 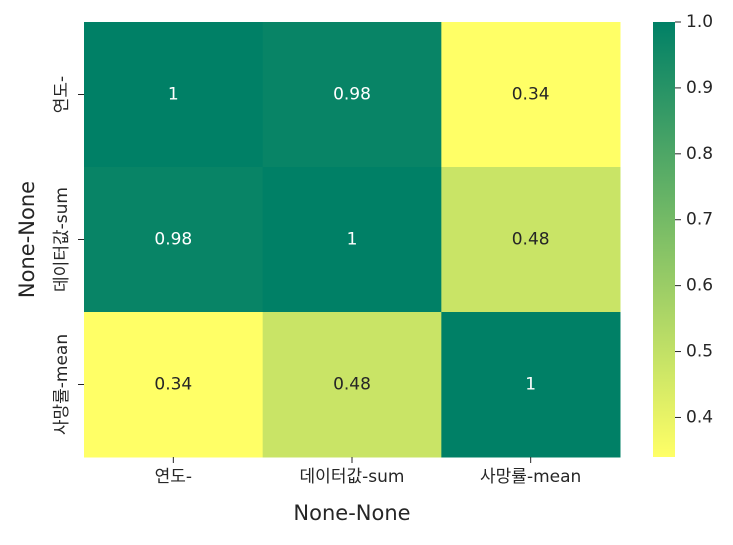 I want to click on colorbar-tick-label: 0.6, so click(x=699, y=286).